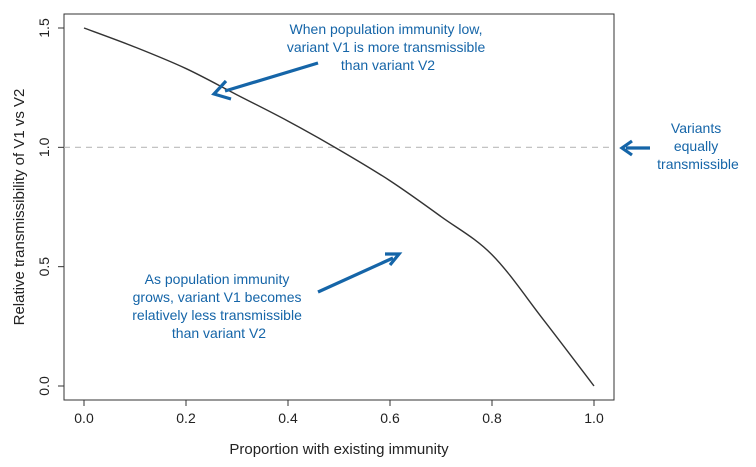 Image resolution: width=756 pixels, height=467 pixels. What do you see at coordinates (50, 207) in the screenshot?
I see `y-axis: 0.0 0.5 1.0 1.5` at bounding box center [50, 207].